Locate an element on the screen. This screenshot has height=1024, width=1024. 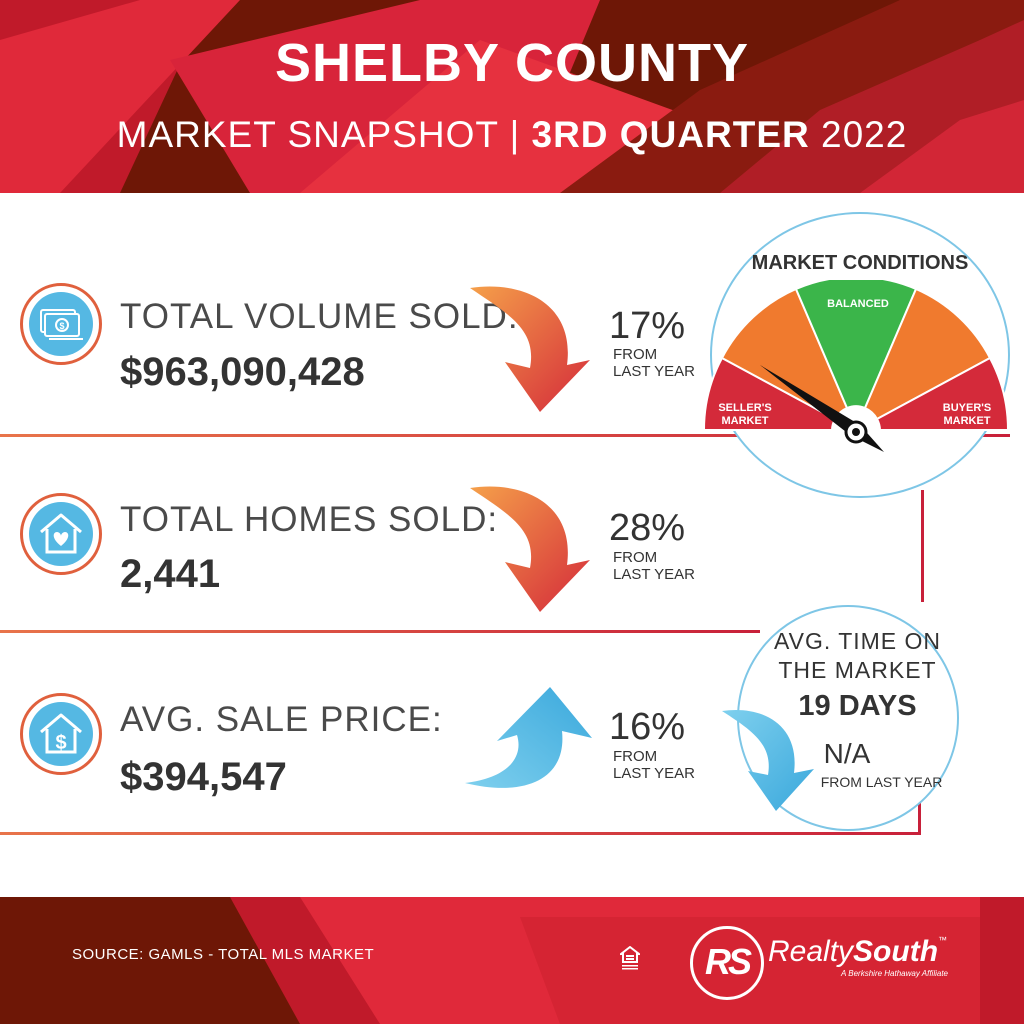
gauge-seller-label: SELLER'S MARKET is located at coordinates (745, 414).